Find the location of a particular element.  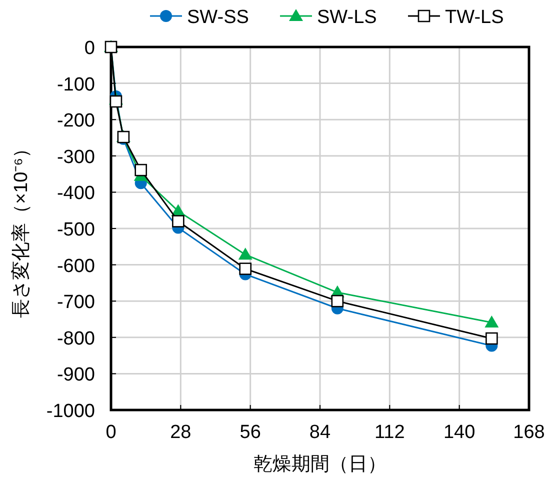

y-tick-label: -700 is located at coordinates (75, 303).